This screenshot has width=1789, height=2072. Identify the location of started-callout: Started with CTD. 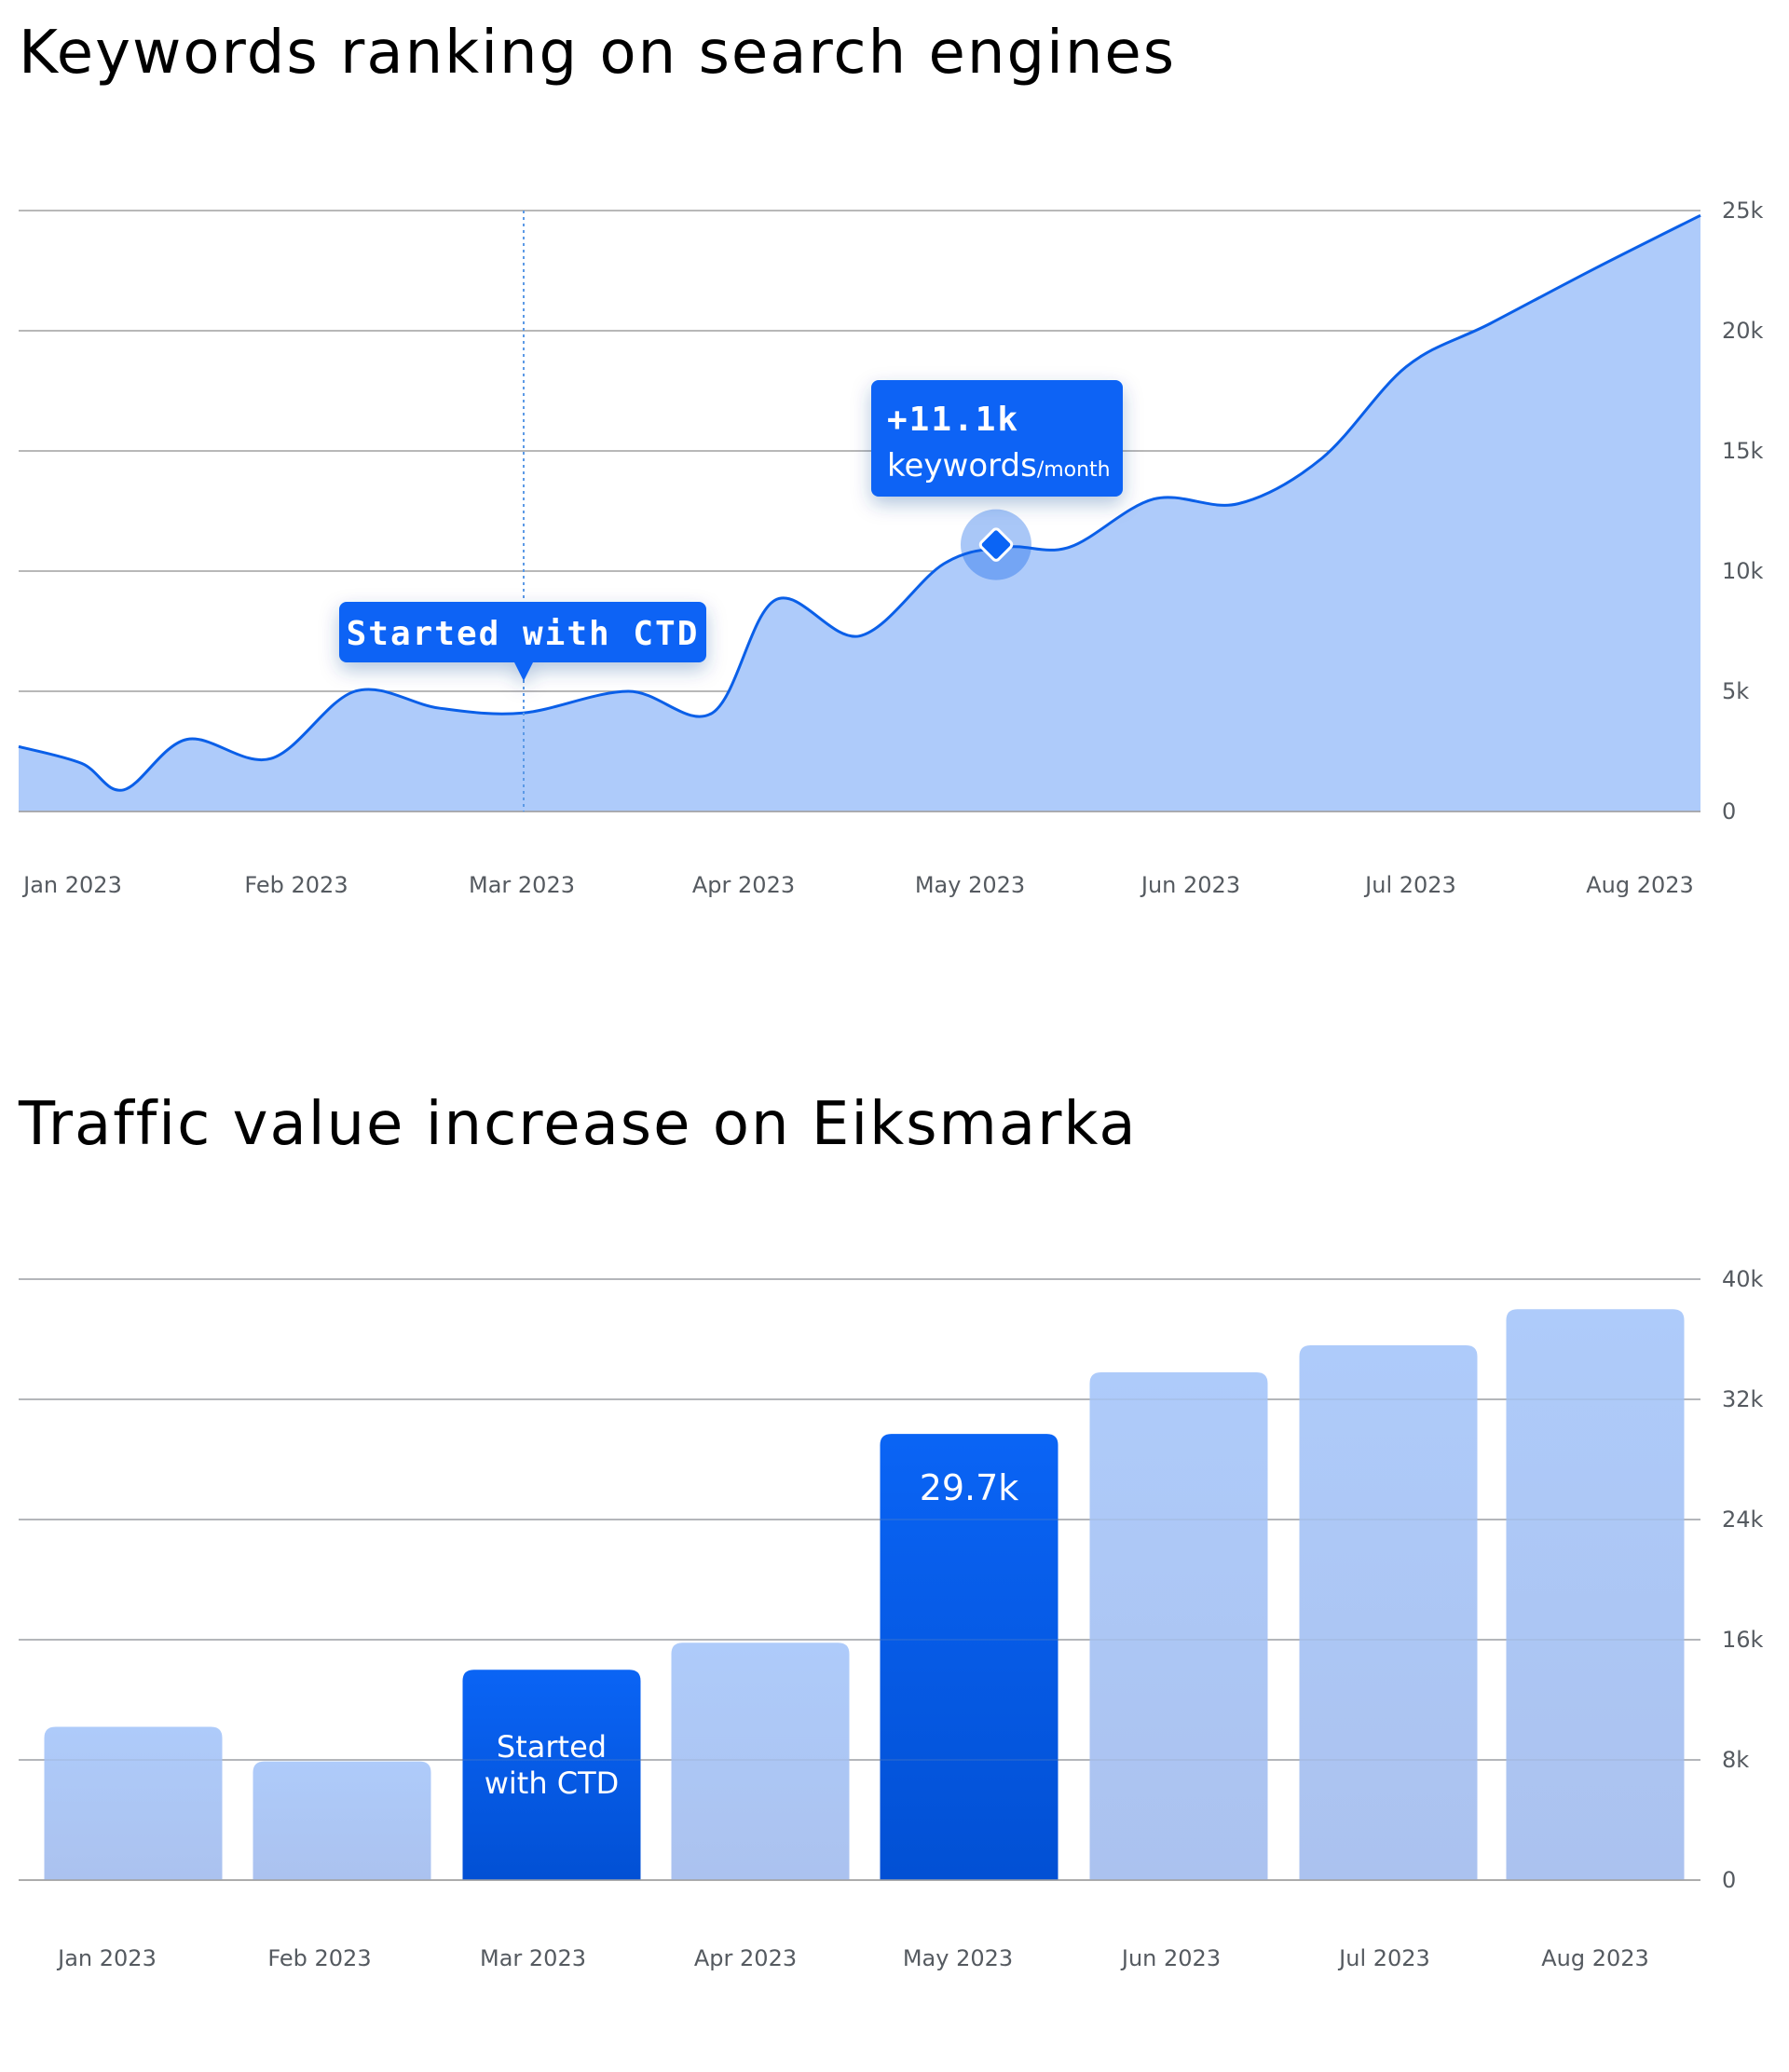
(522, 641).